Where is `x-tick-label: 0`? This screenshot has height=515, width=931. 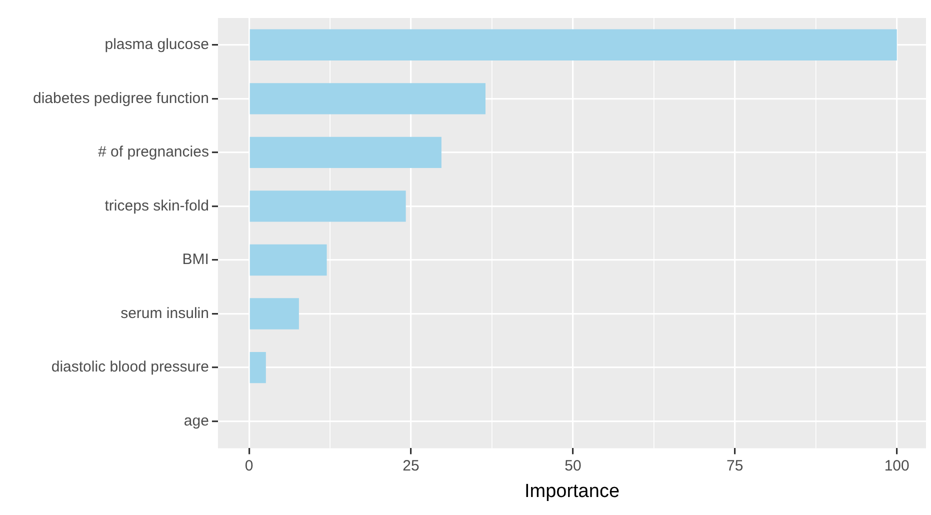 x-tick-label: 0 is located at coordinates (249, 465).